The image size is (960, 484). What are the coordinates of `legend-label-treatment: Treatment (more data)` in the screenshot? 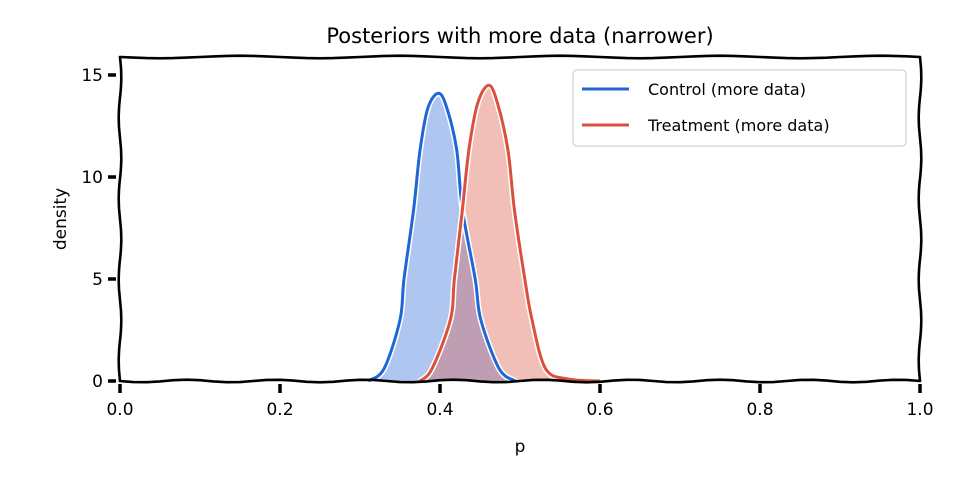 It's located at (738, 125).